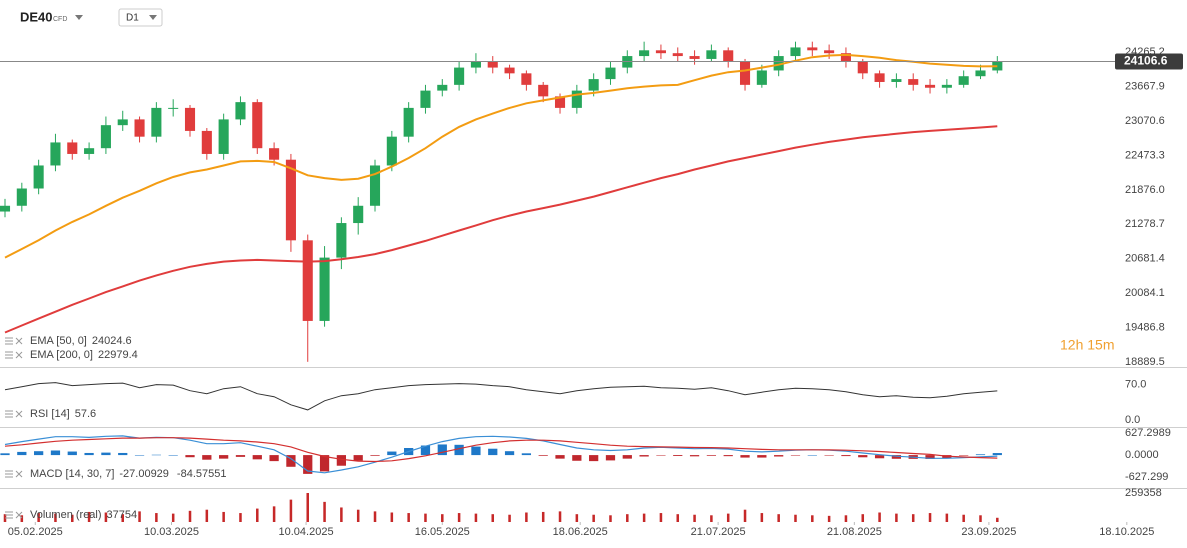 The image size is (1187, 548). Describe the element at coordinates (1146, 477) in the screenshot. I see `y-tick-label: -627.299` at that location.